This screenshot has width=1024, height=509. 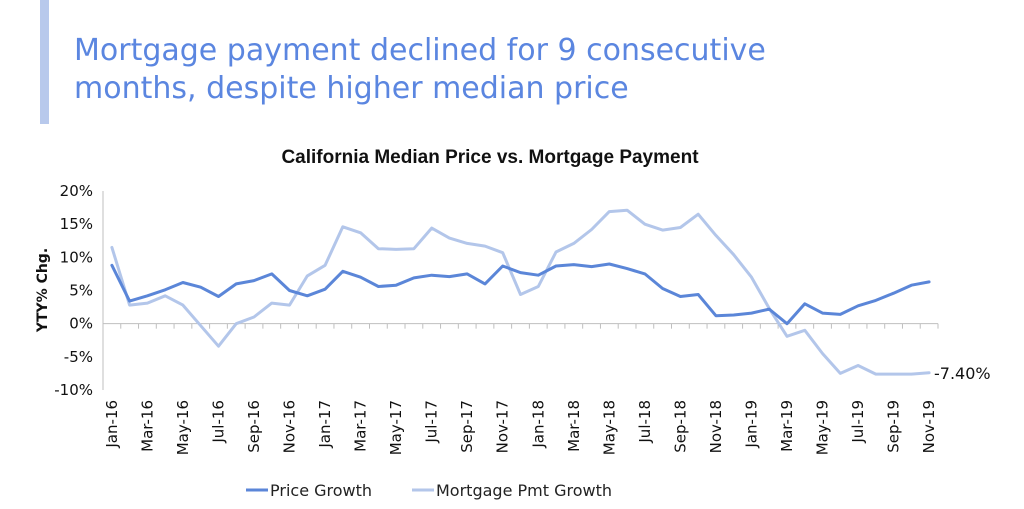 What do you see at coordinates (325, 424) in the screenshot?
I see `x-tick-label: Jan-17` at bounding box center [325, 424].